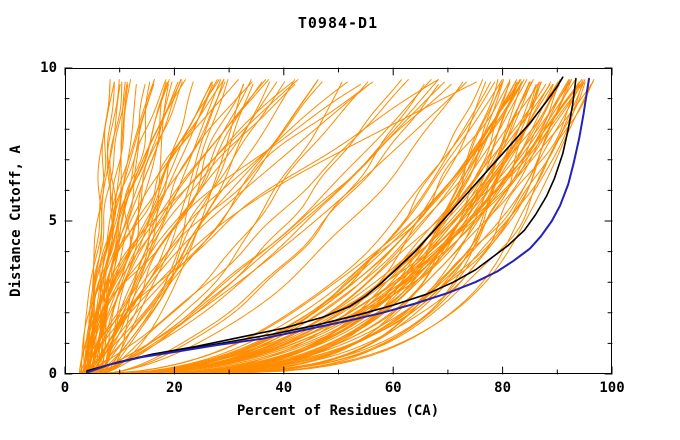  What do you see at coordinates (338, 411) in the screenshot?
I see `x-axis-label: Percent of Residues (CA)` at bounding box center [338, 411].